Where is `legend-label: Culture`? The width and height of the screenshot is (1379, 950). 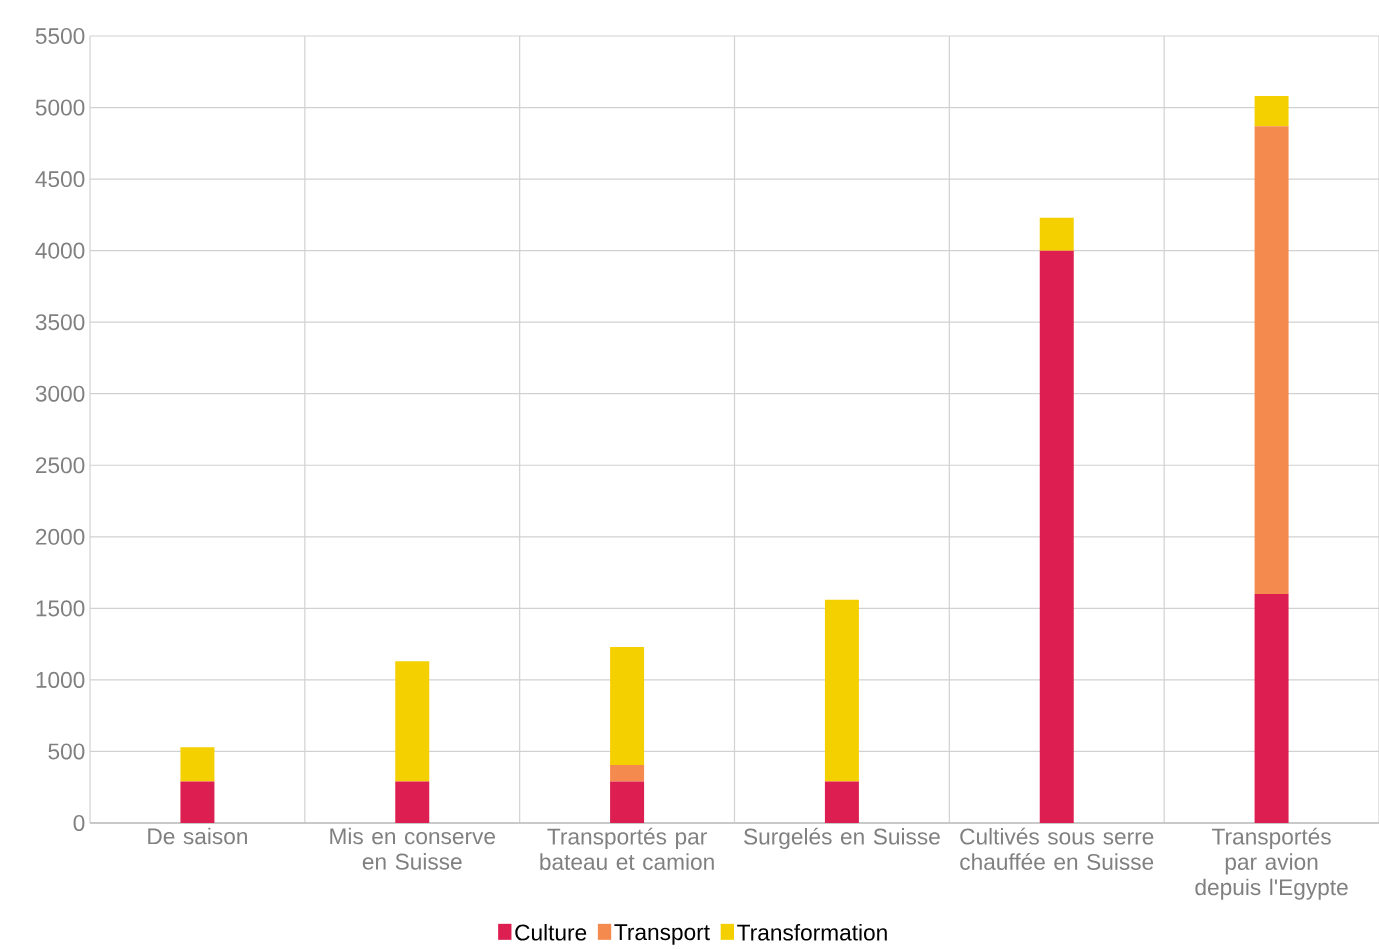 legend-label: Culture is located at coordinates (551, 932).